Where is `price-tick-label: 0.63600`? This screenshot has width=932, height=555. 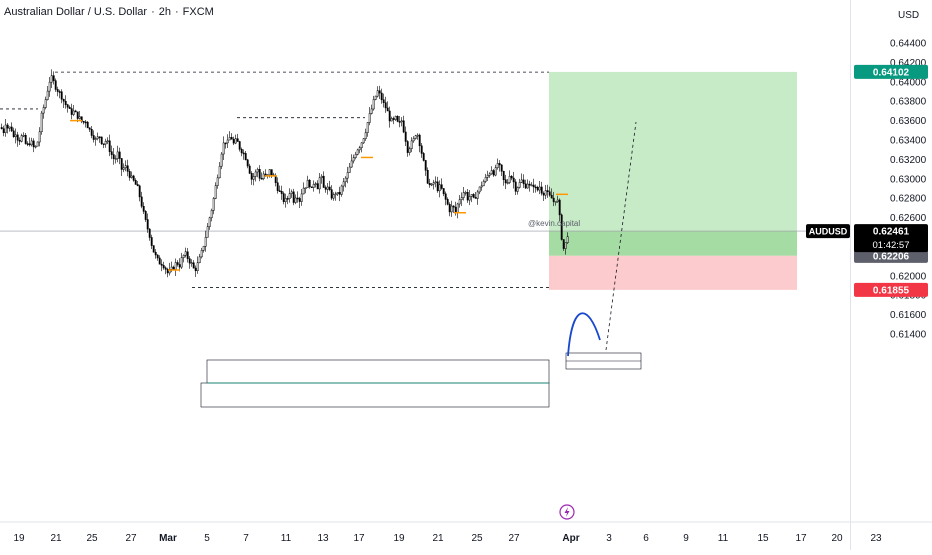
price-tick-label: 0.63600 is located at coordinates (908, 121).